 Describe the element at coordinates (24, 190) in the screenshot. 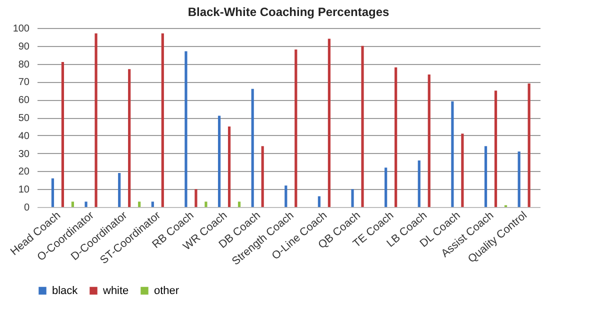

I see `y-tick-label: 10` at that location.